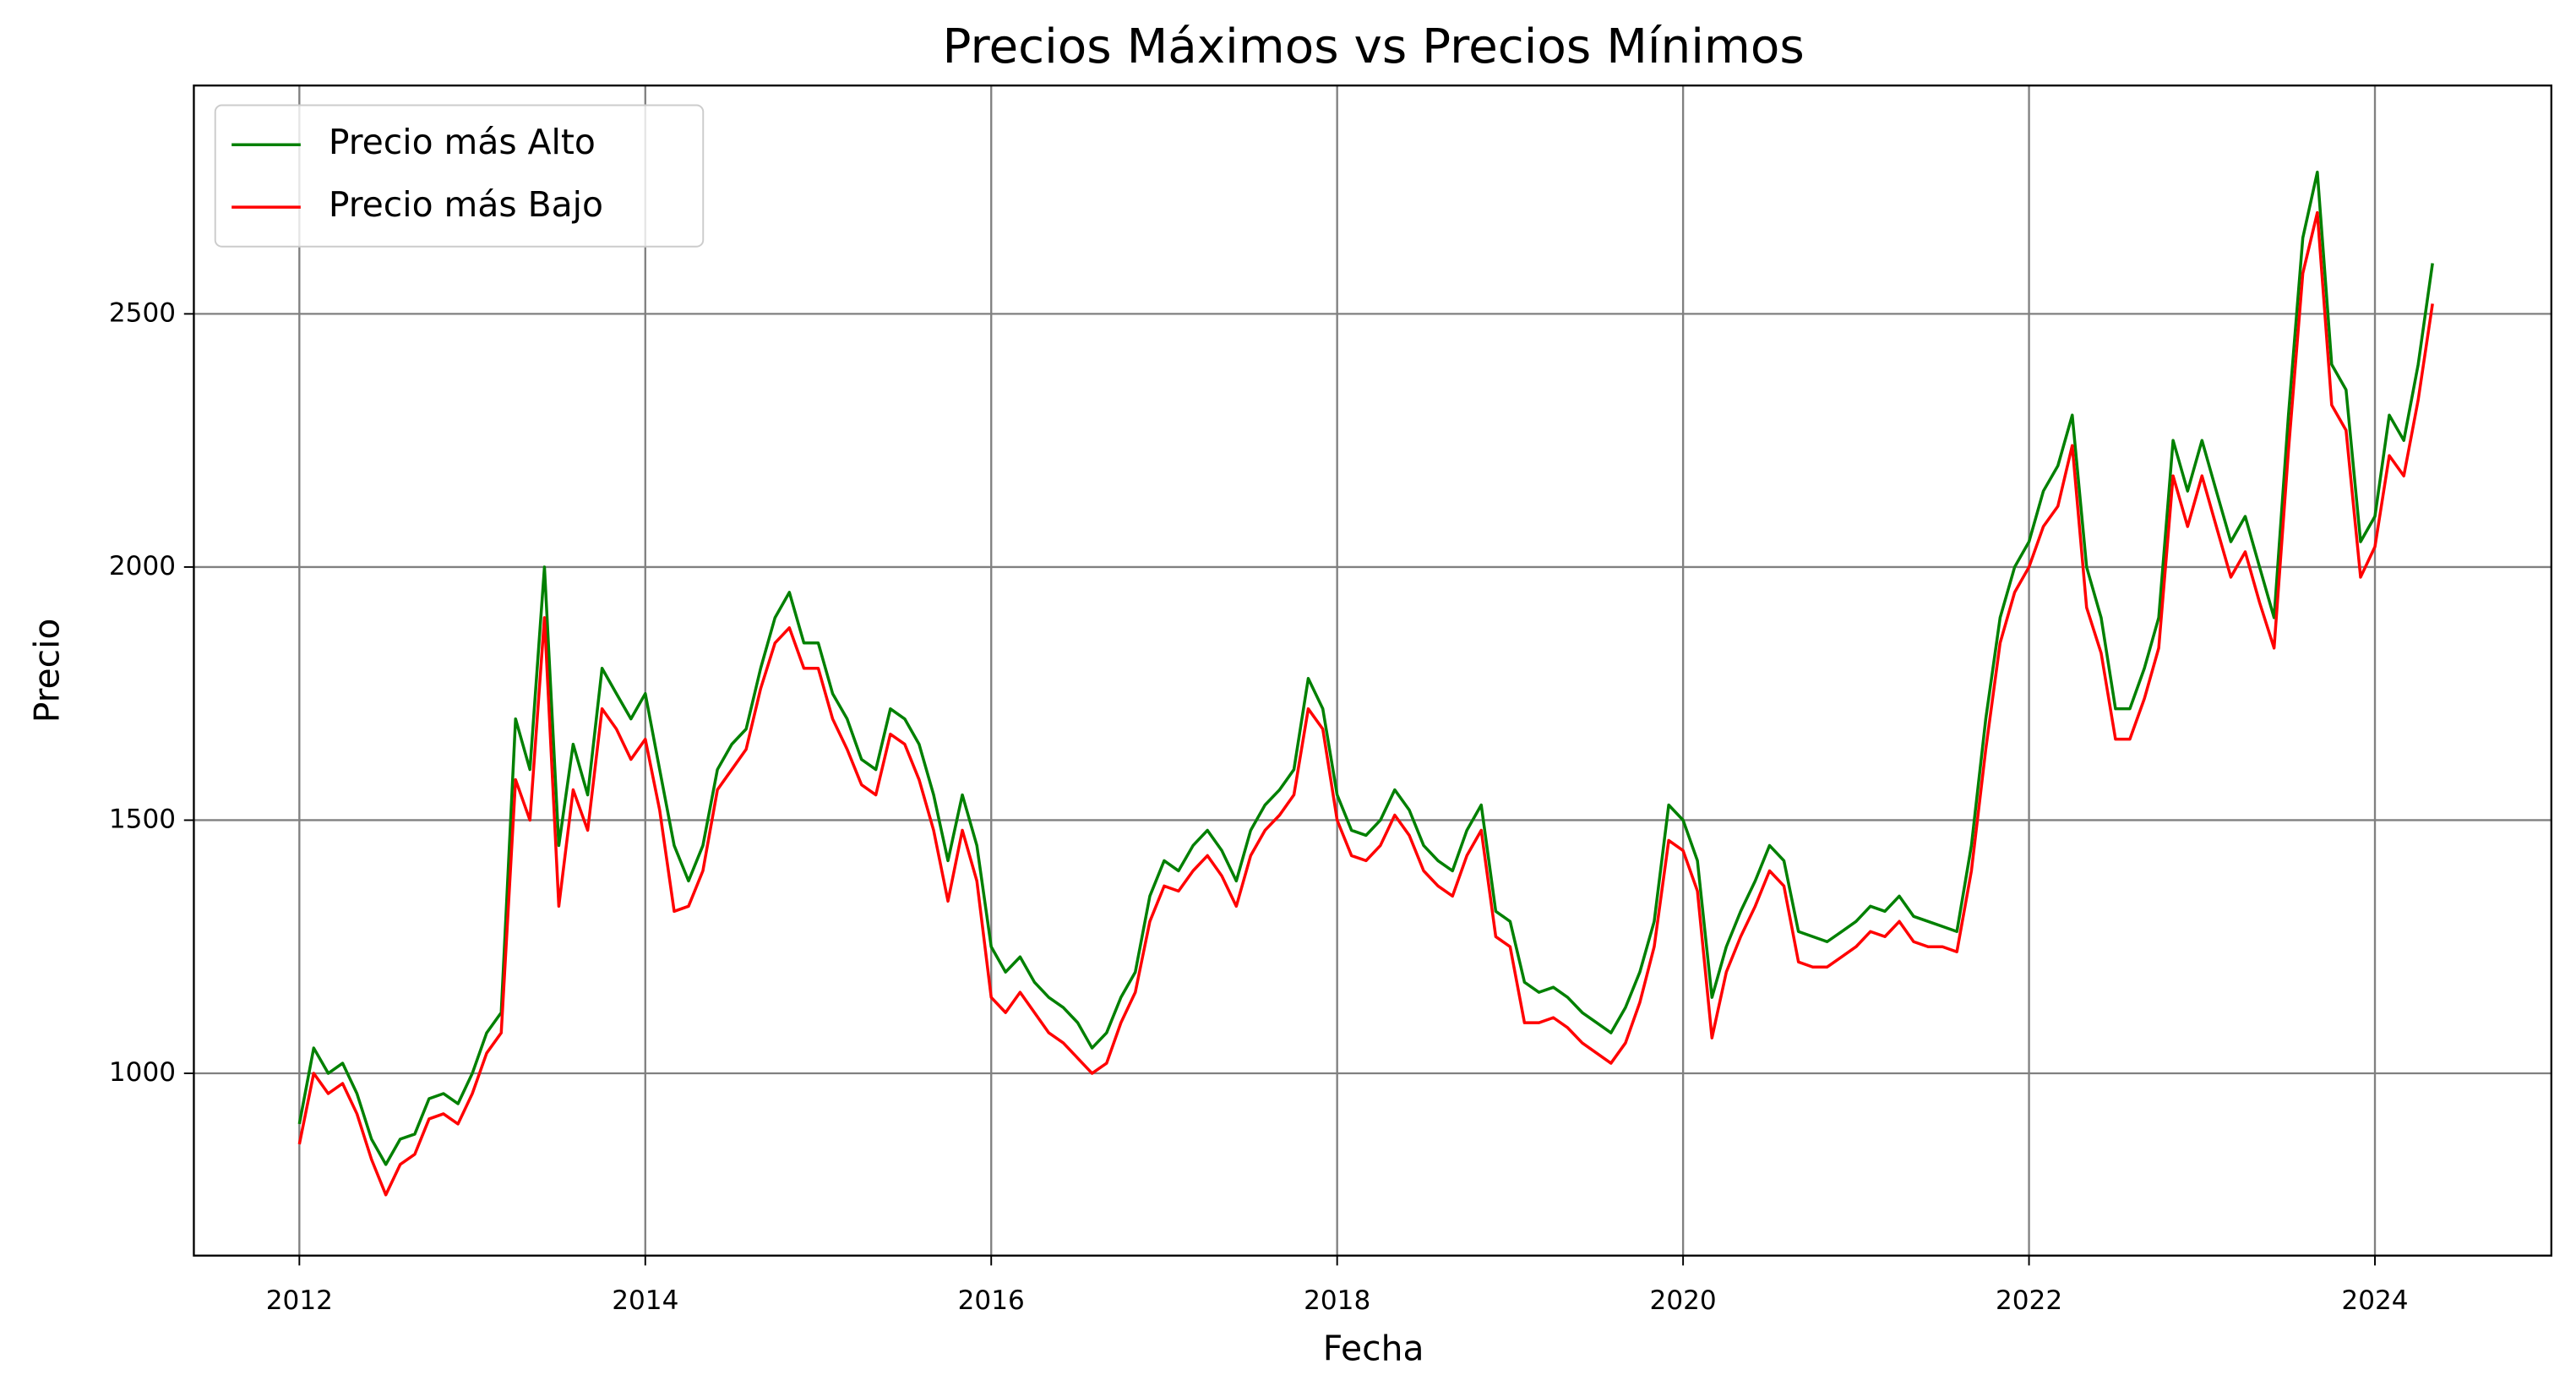 The image size is (2576, 1397). I want to click on legend: Precio más Alto Precio más Bajo, so click(460, 176).